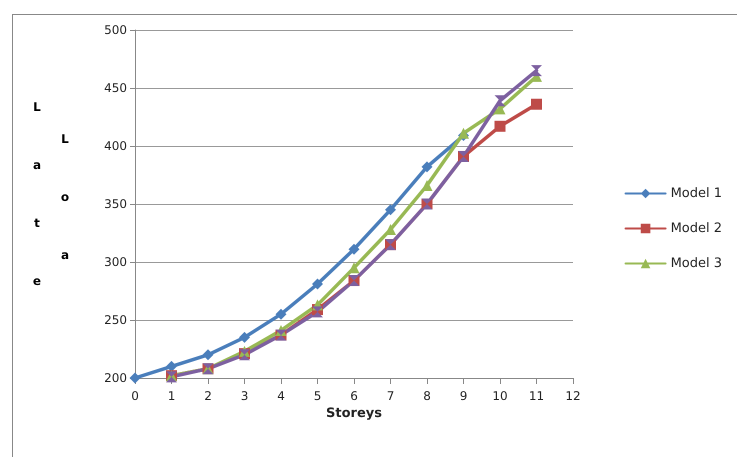 The height and width of the screenshot is (457, 737). I want to click on x-tick-label: 9, so click(464, 396).